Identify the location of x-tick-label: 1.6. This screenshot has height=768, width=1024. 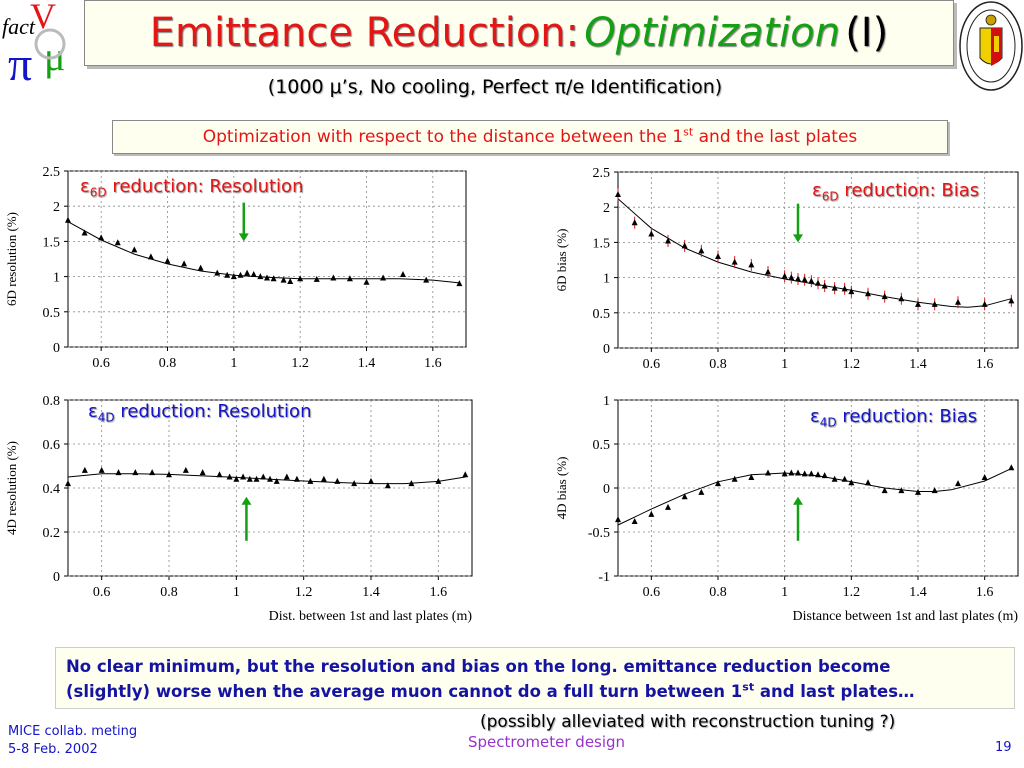
(985, 592).